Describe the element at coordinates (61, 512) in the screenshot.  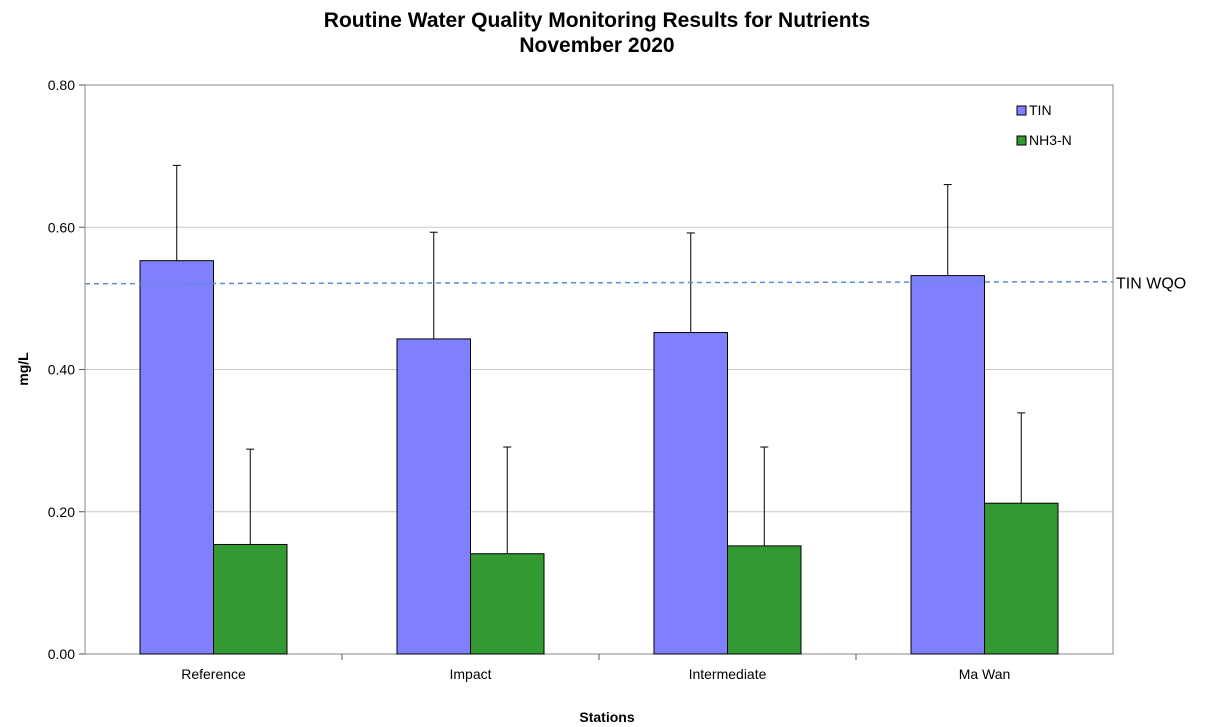
I see `y-tick-label: 0.20` at that location.